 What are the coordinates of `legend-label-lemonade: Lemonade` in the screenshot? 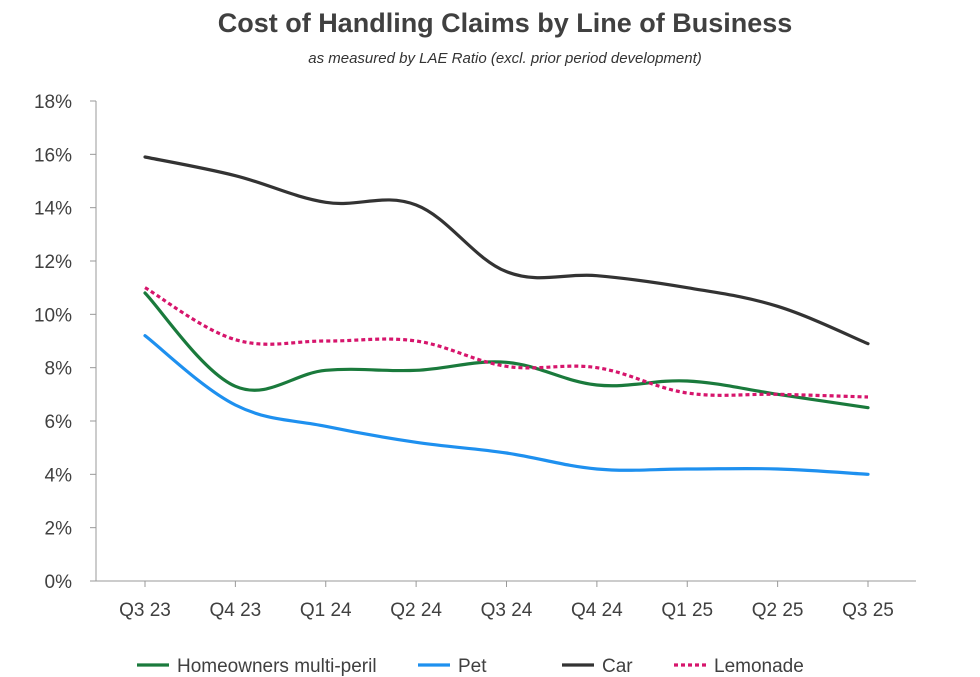 It's located at (759, 666).